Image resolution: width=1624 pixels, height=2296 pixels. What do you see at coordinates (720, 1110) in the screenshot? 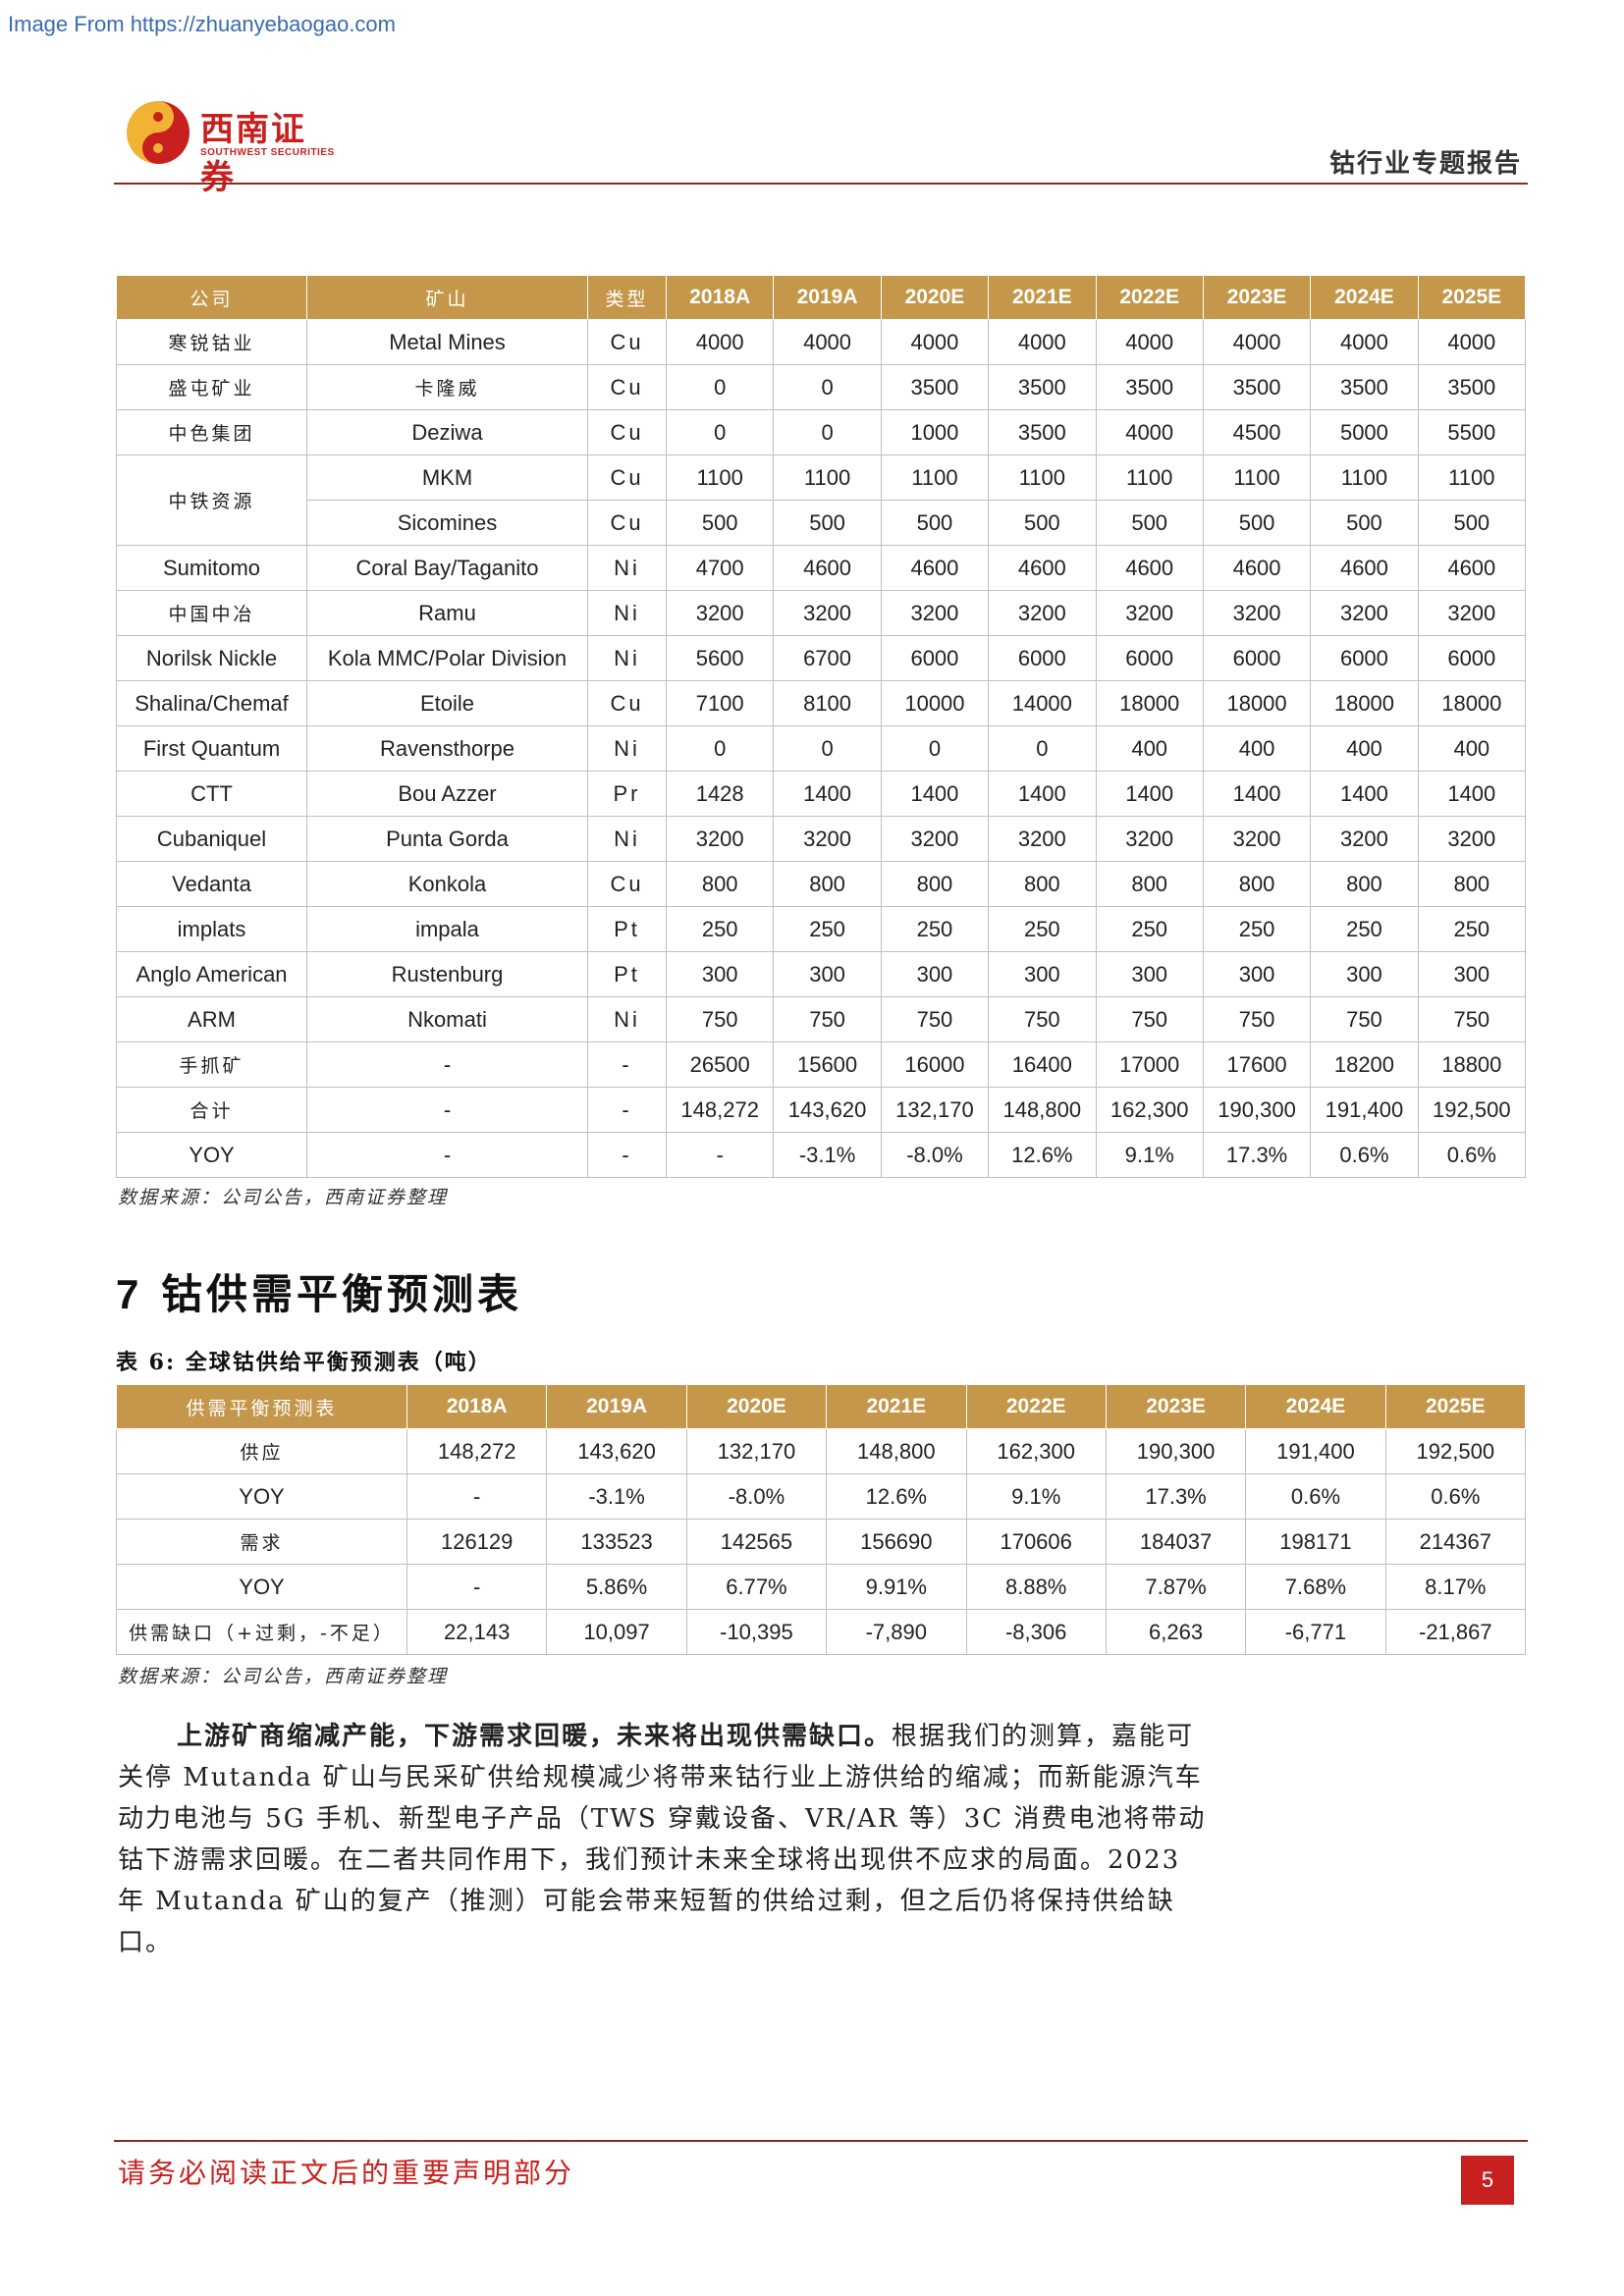
I see `value-cell: 148,272` at bounding box center [720, 1110].